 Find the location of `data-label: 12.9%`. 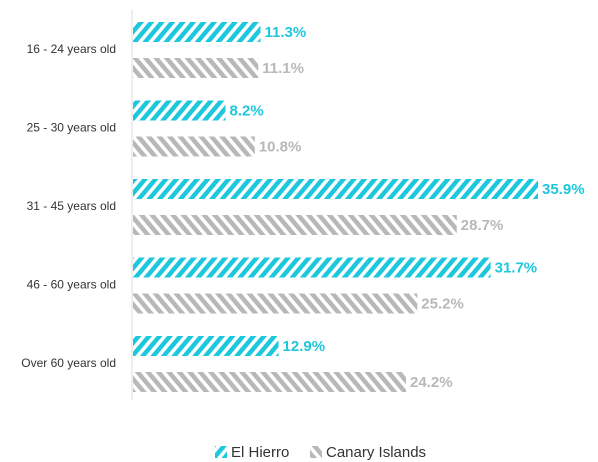

data-label: 12.9% is located at coordinates (304, 346).